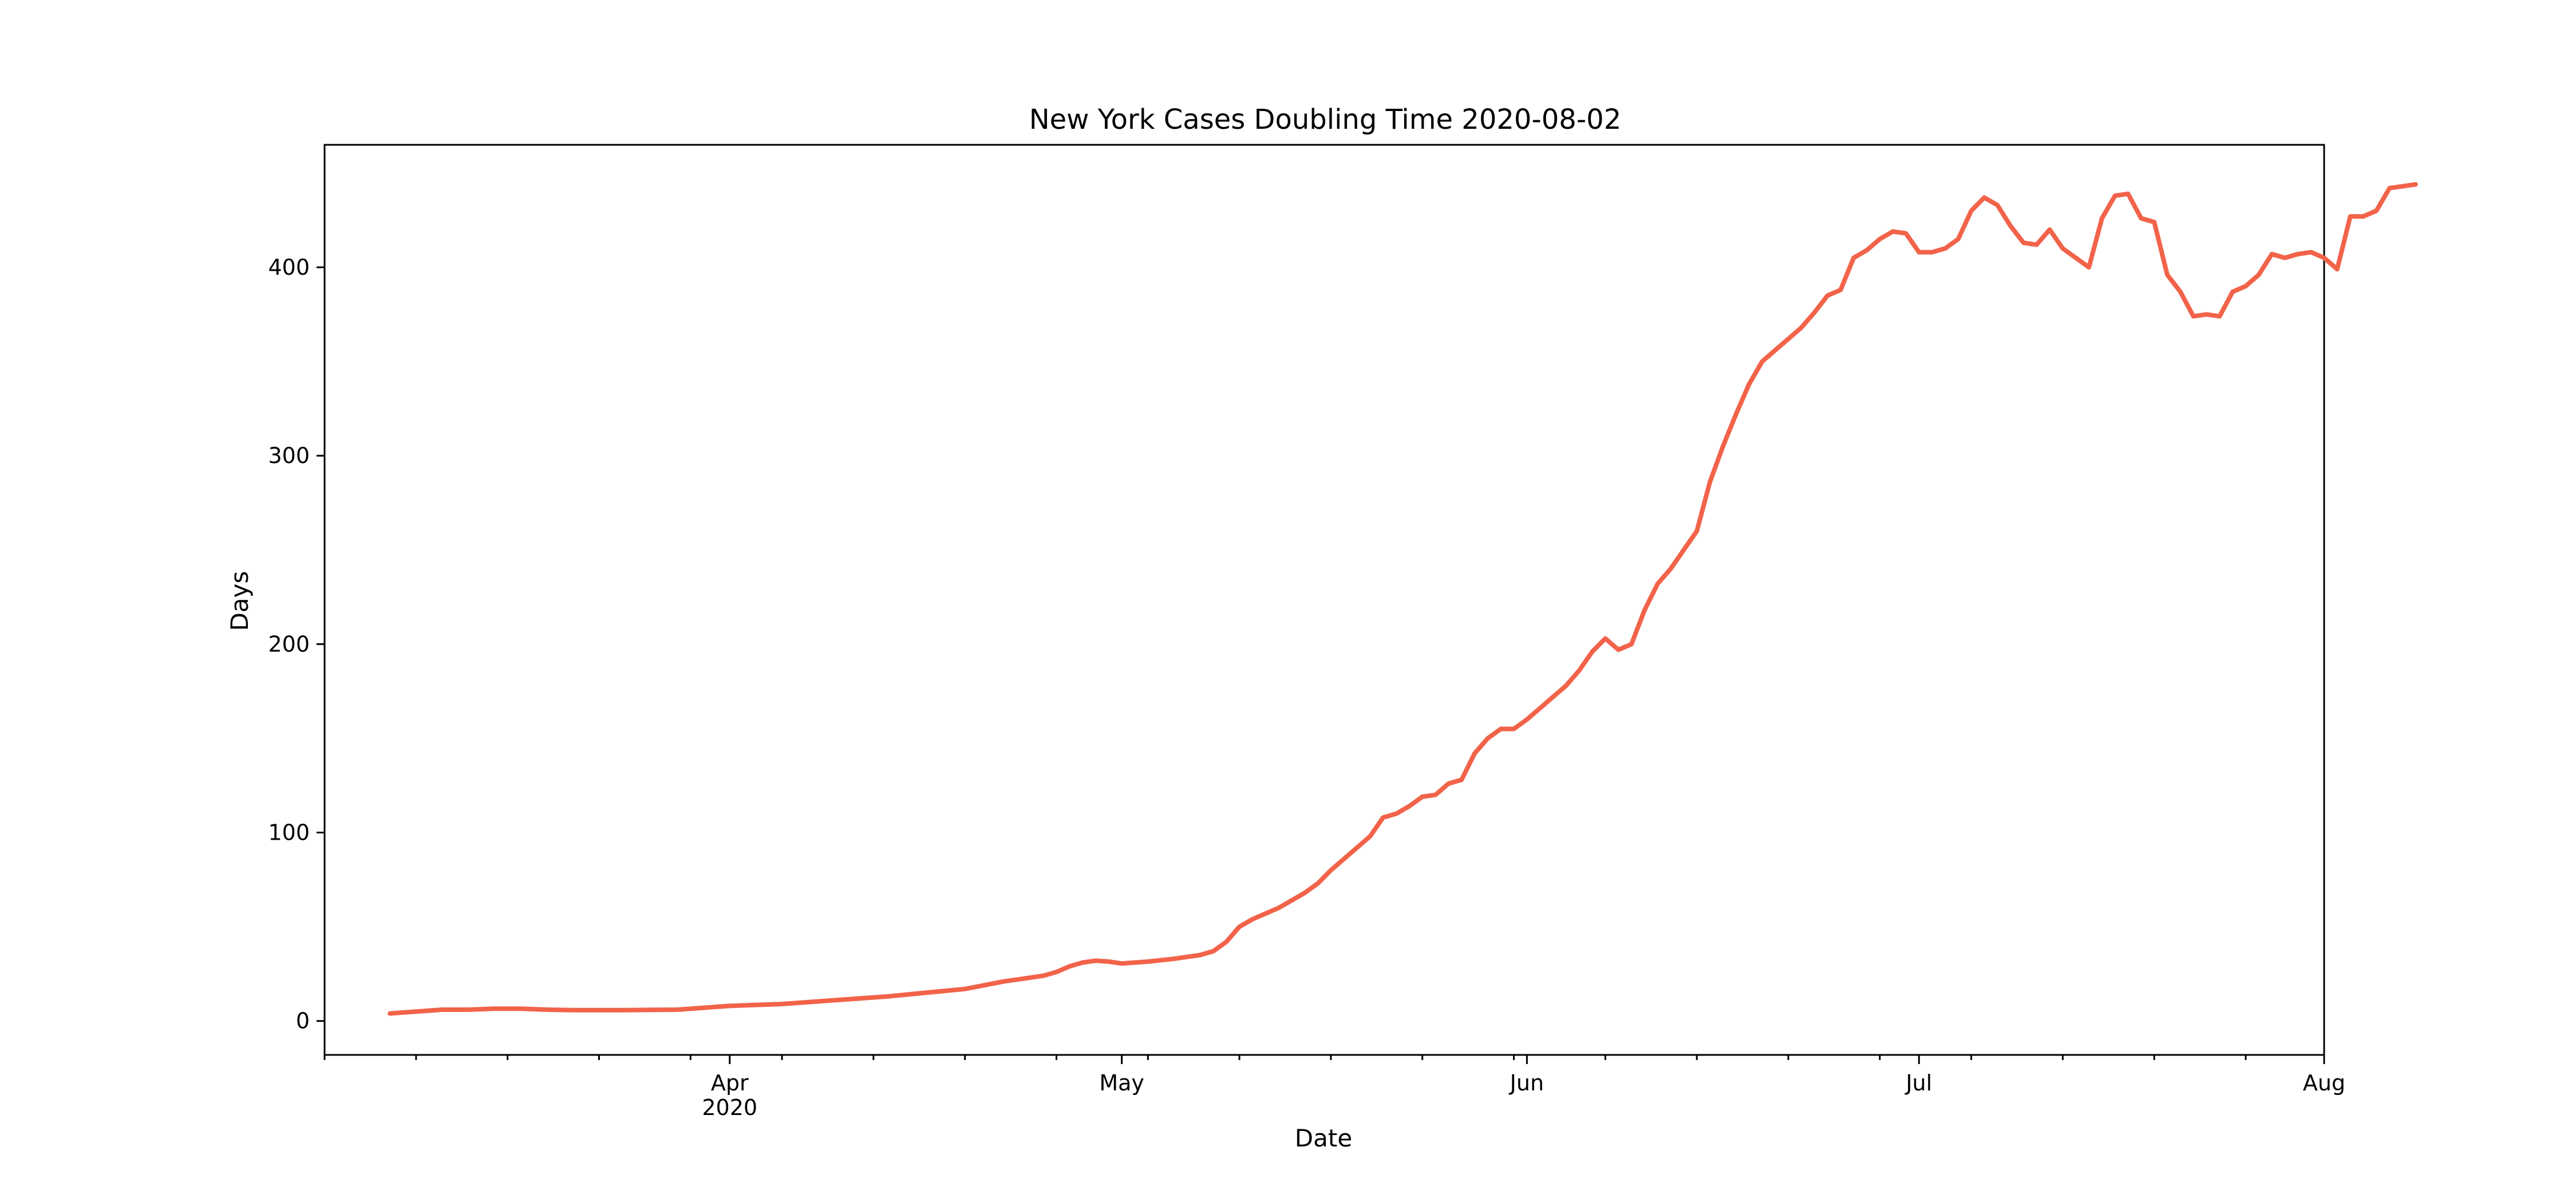  I want to click on x-tick-label: Jul, so click(1918, 1083).